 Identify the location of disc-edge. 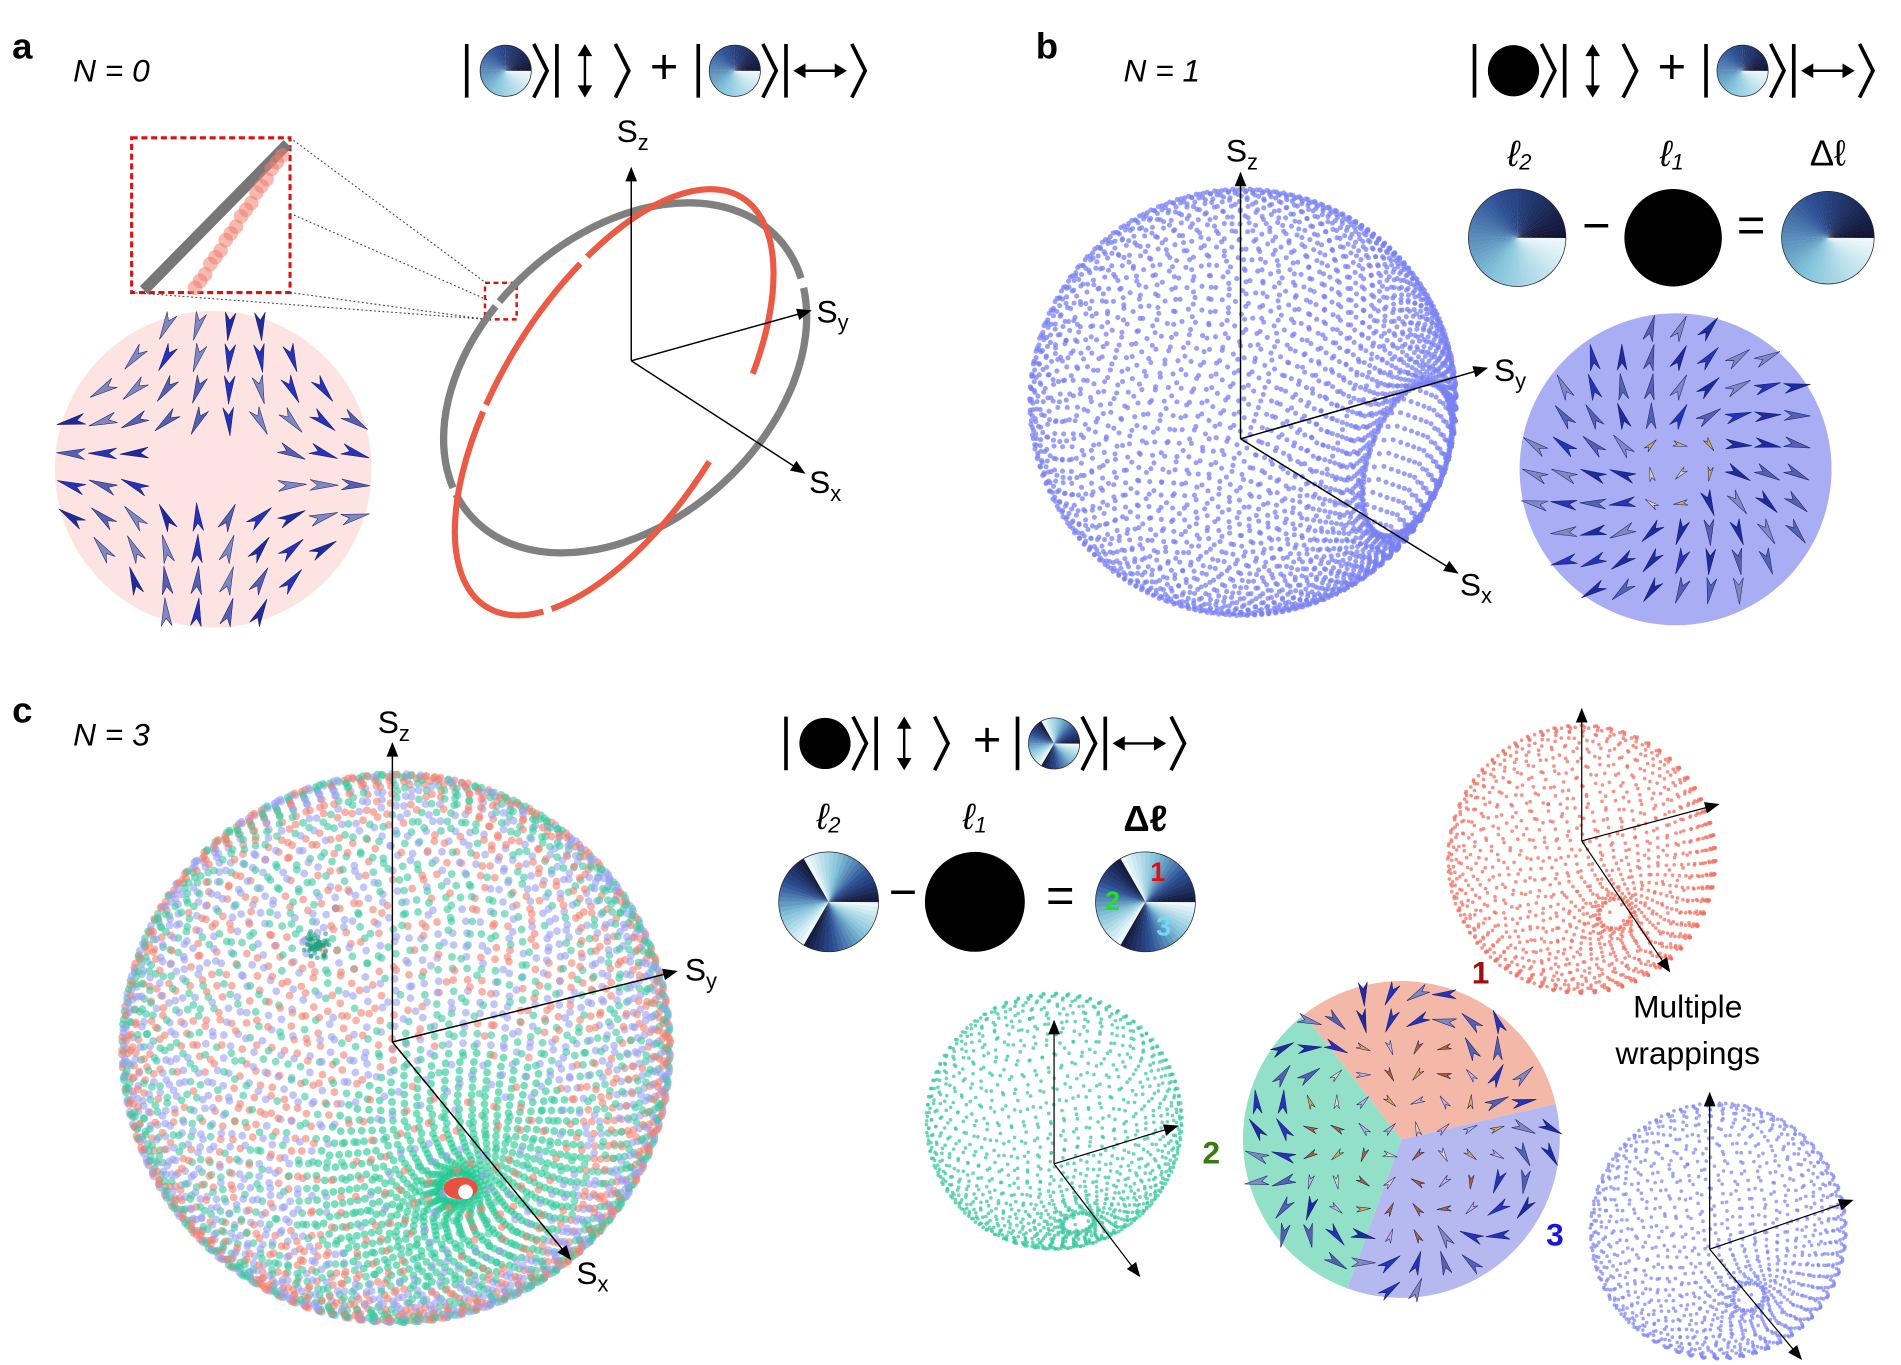
(734, 70).